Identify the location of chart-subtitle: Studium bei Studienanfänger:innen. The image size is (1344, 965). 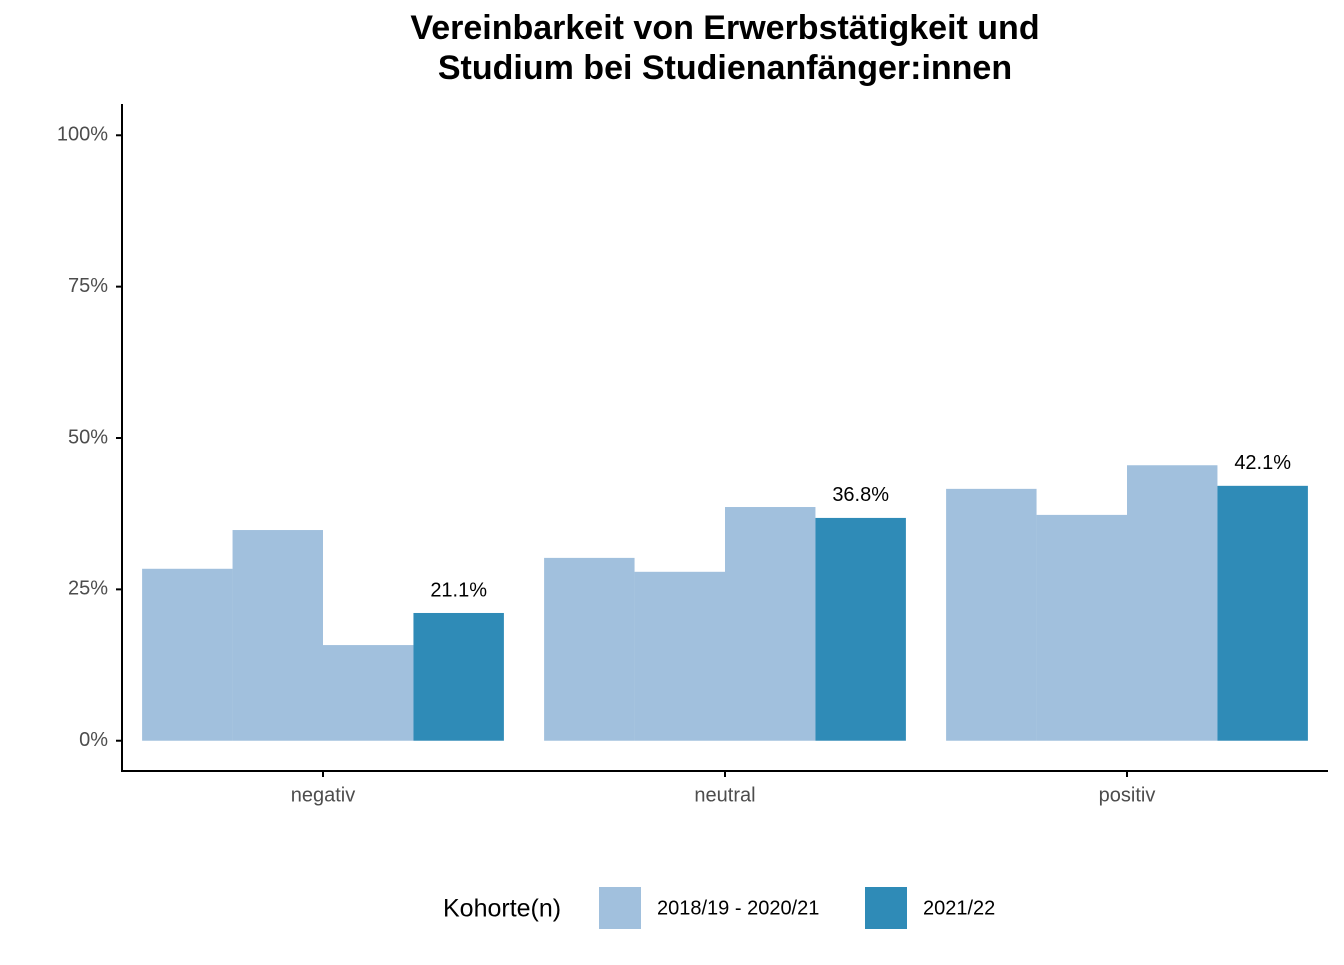
(725, 68).